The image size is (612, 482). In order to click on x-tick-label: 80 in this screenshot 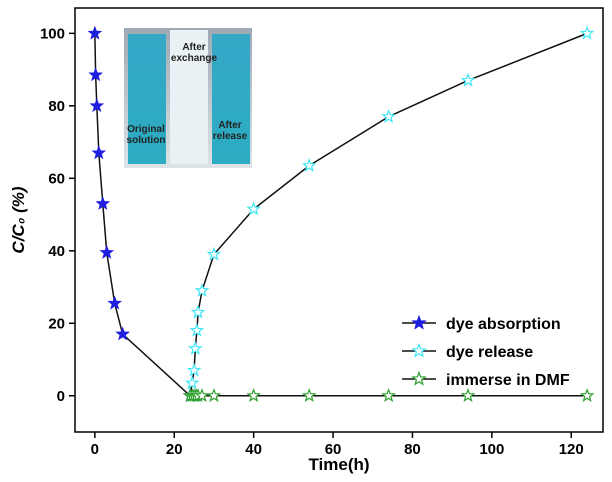, I will do `click(412, 449)`.